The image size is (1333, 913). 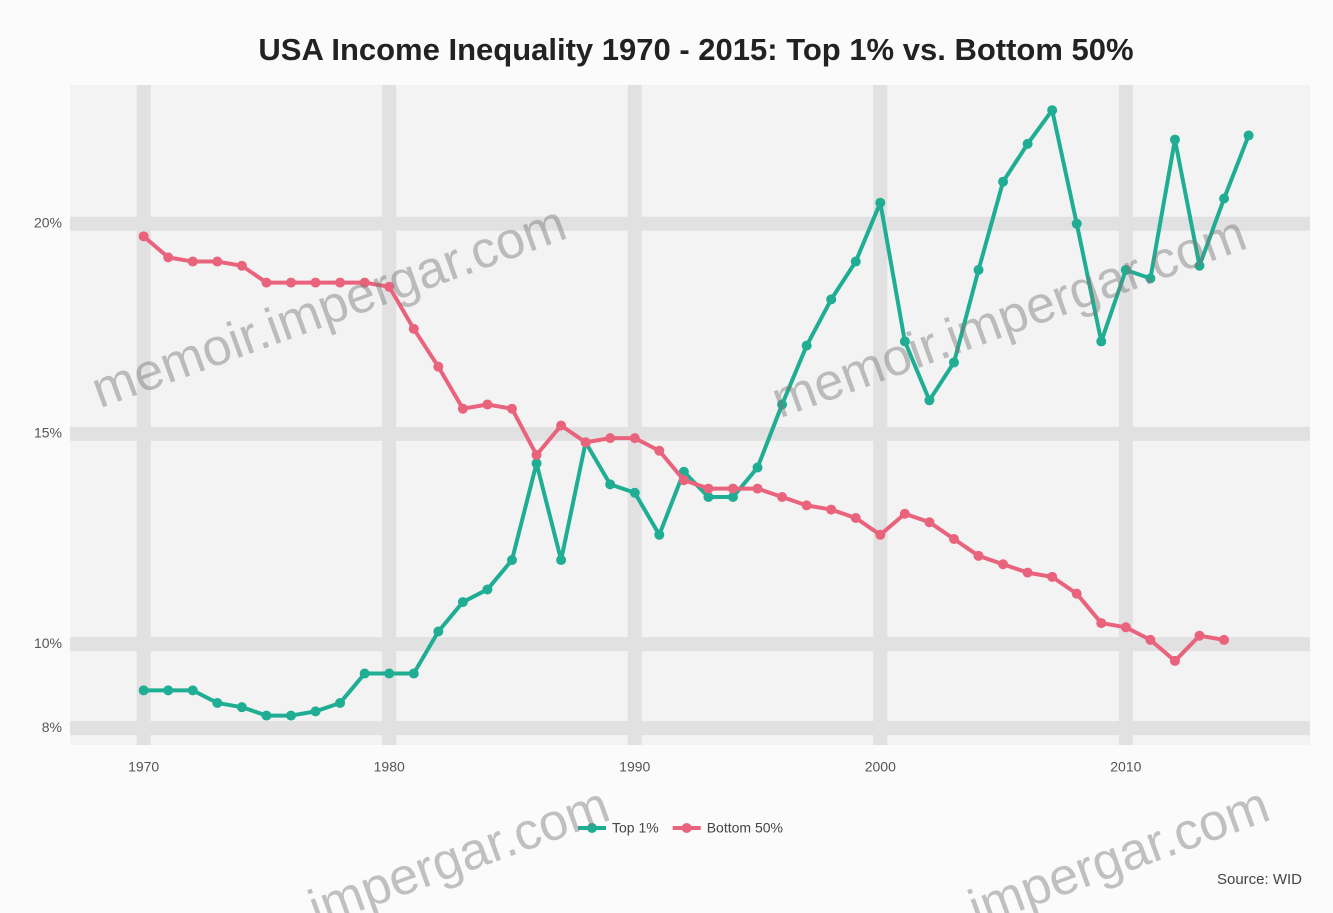 I want to click on x-tick-label: 1970, so click(x=143, y=767).